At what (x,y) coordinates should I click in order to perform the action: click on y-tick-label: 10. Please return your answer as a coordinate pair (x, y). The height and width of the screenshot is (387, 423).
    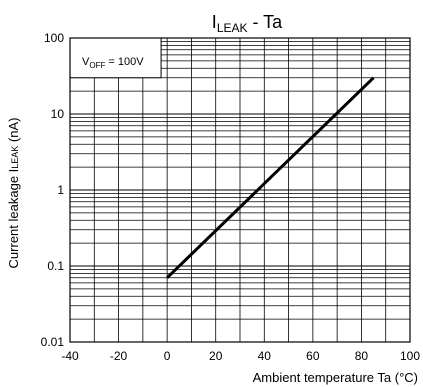
    Looking at the image, I should click on (58, 114).